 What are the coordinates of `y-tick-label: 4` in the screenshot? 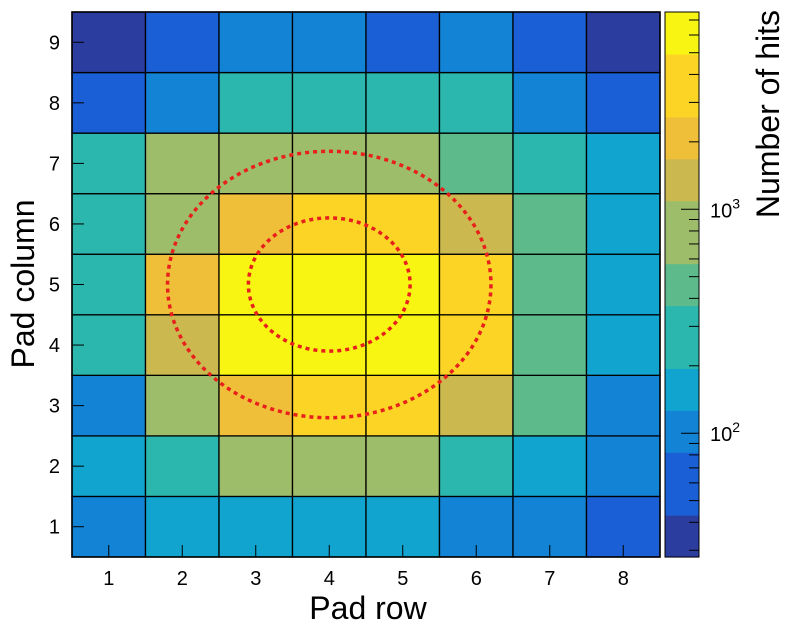 It's located at (54, 346).